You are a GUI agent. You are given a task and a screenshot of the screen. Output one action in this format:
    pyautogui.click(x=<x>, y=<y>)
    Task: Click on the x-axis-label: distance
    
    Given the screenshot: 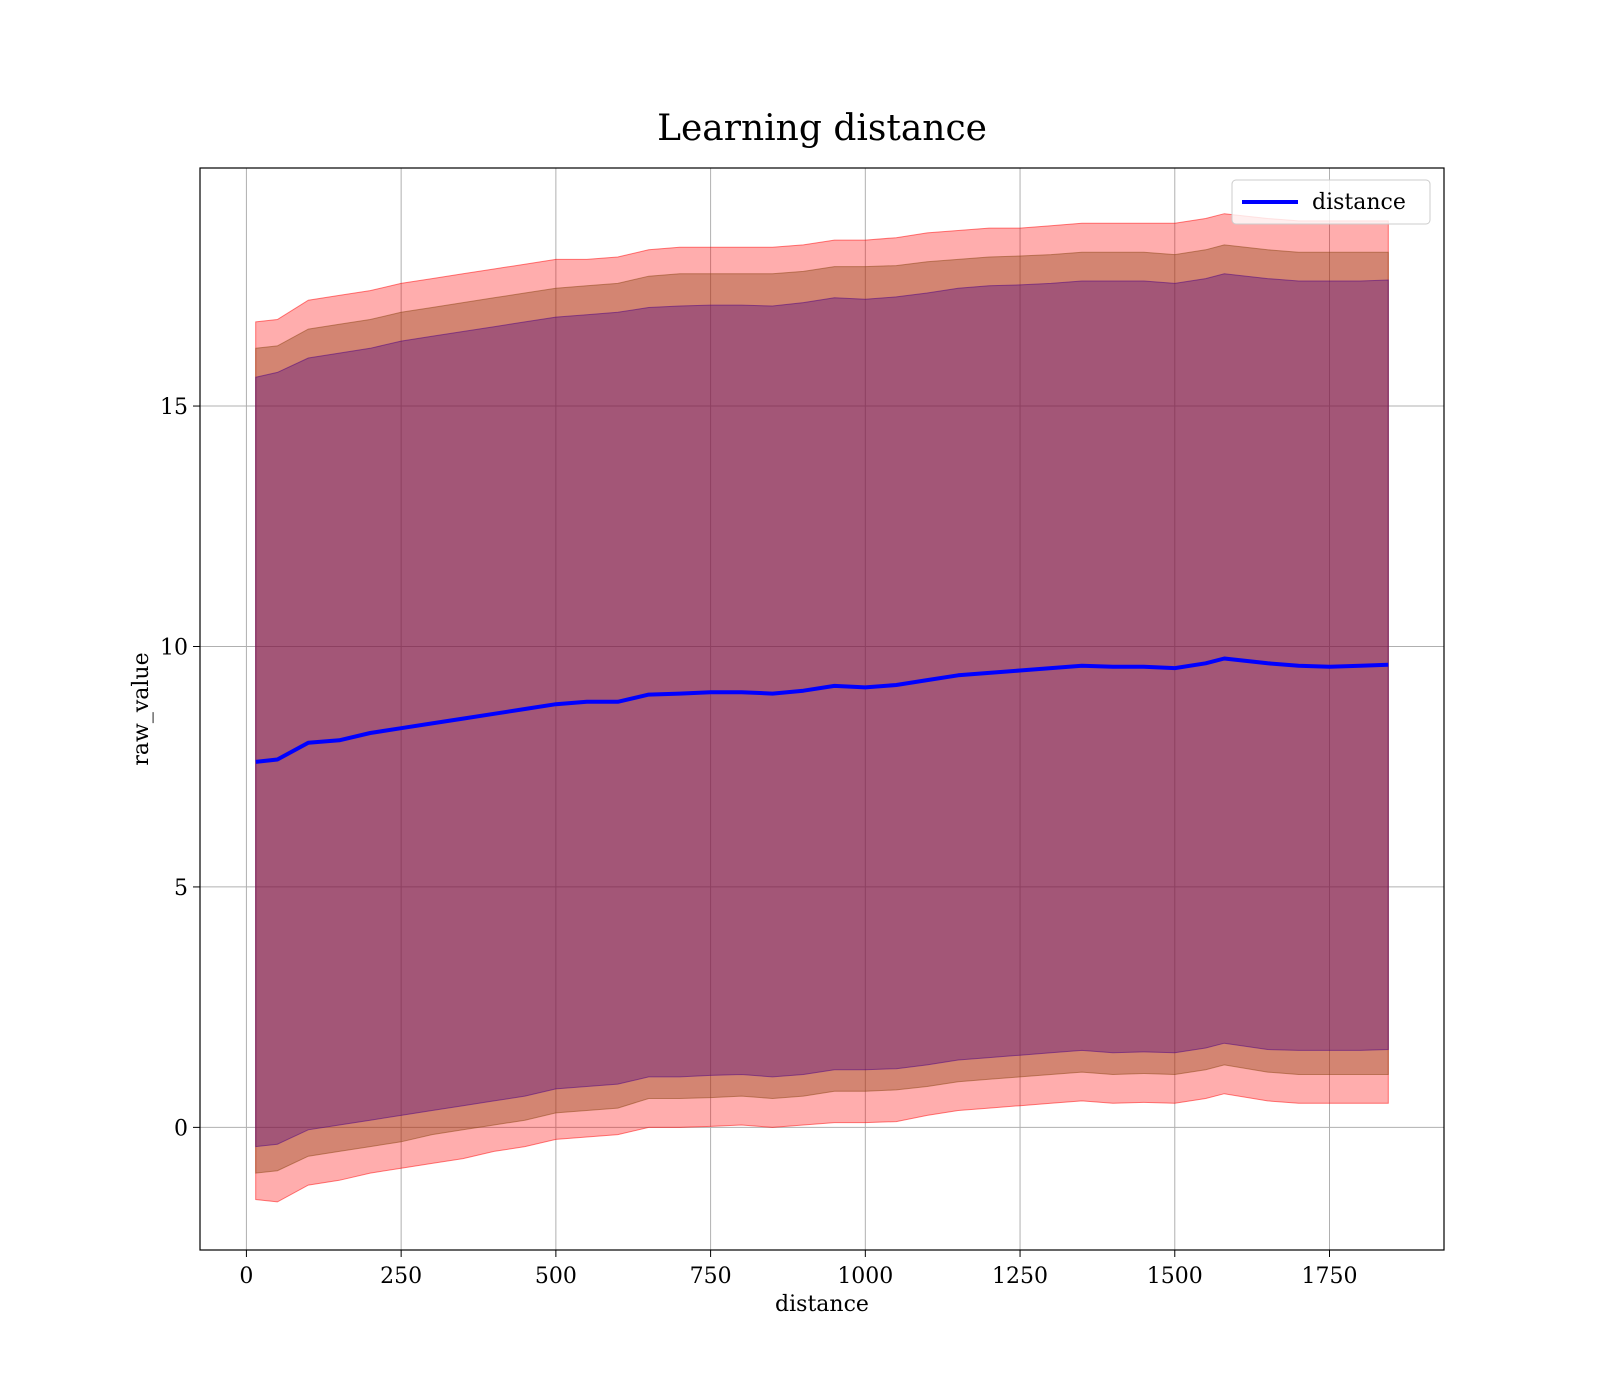 What is the action you would take?
    pyautogui.click(x=822, y=1304)
    